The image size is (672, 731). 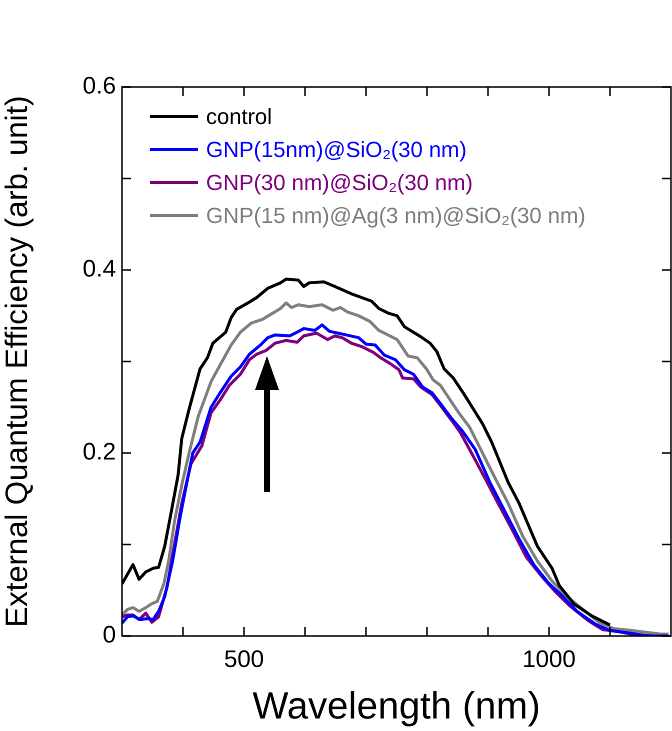 What do you see at coordinates (339, 183) in the screenshot?
I see `legend-label: GNP(30 nm)@SiO₂(30 nm)` at bounding box center [339, 183].